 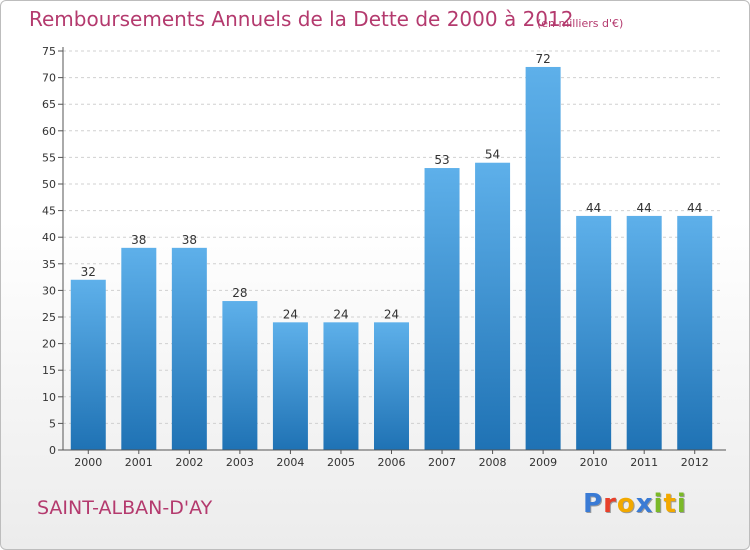 What do you see at coordinates (49, 211) in the screenshot?
I see `y-tick-label: 45` at bounding box center [49, 211].